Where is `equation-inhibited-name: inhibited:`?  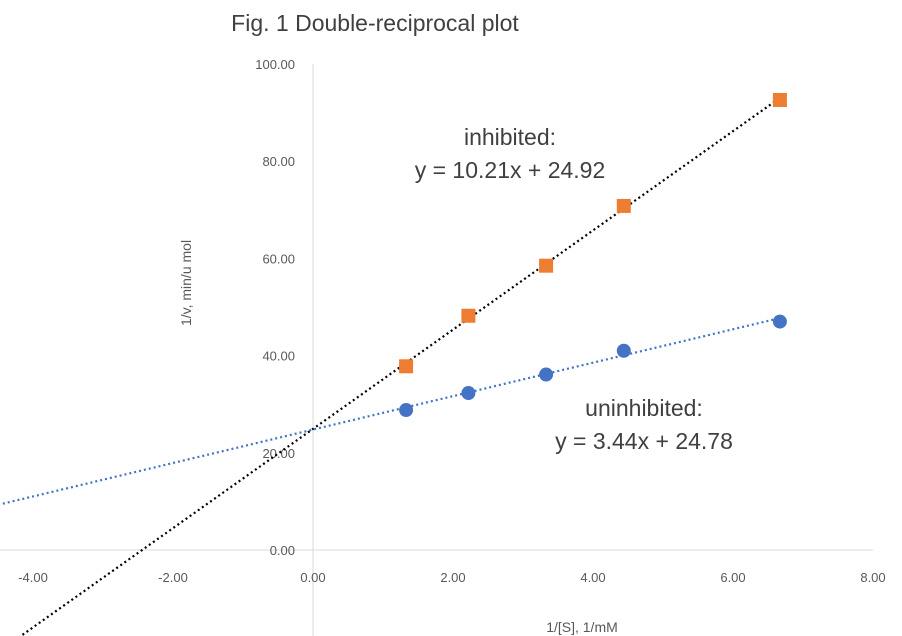 equation-inhibited-name: inhibited: is located at coordinates (510, 137).